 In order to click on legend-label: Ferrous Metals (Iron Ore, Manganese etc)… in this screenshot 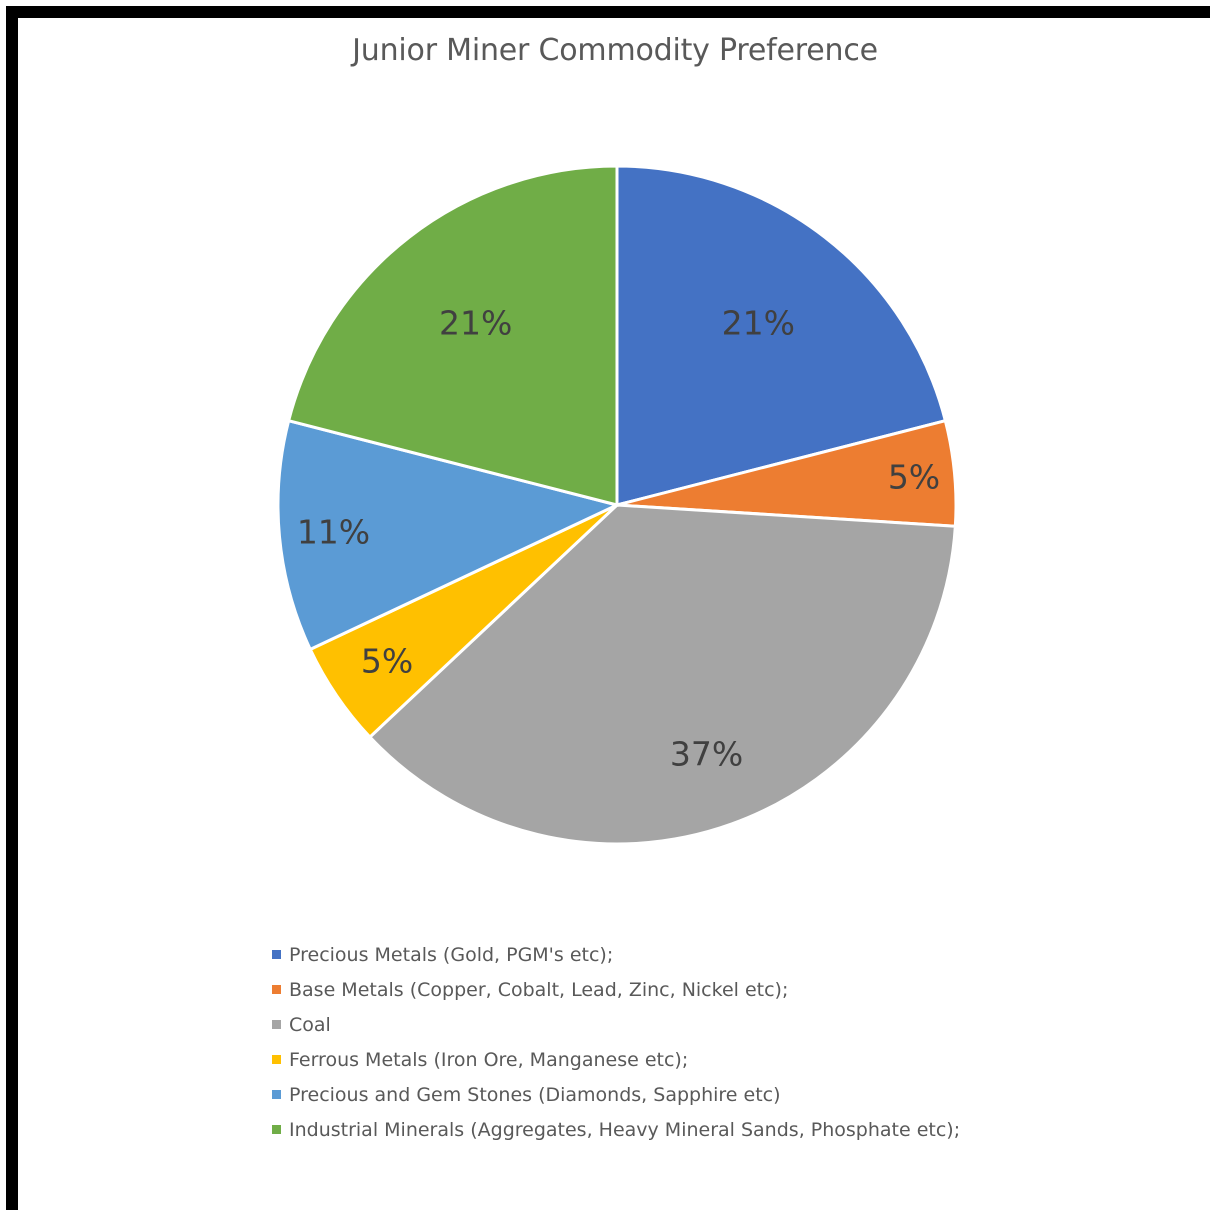, I will do `click(489, 1059)`.